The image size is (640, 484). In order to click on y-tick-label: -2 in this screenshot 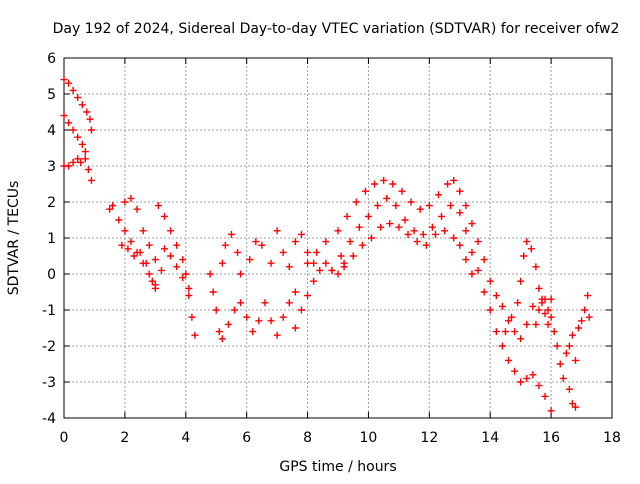, I will do `click(49, 347)`.